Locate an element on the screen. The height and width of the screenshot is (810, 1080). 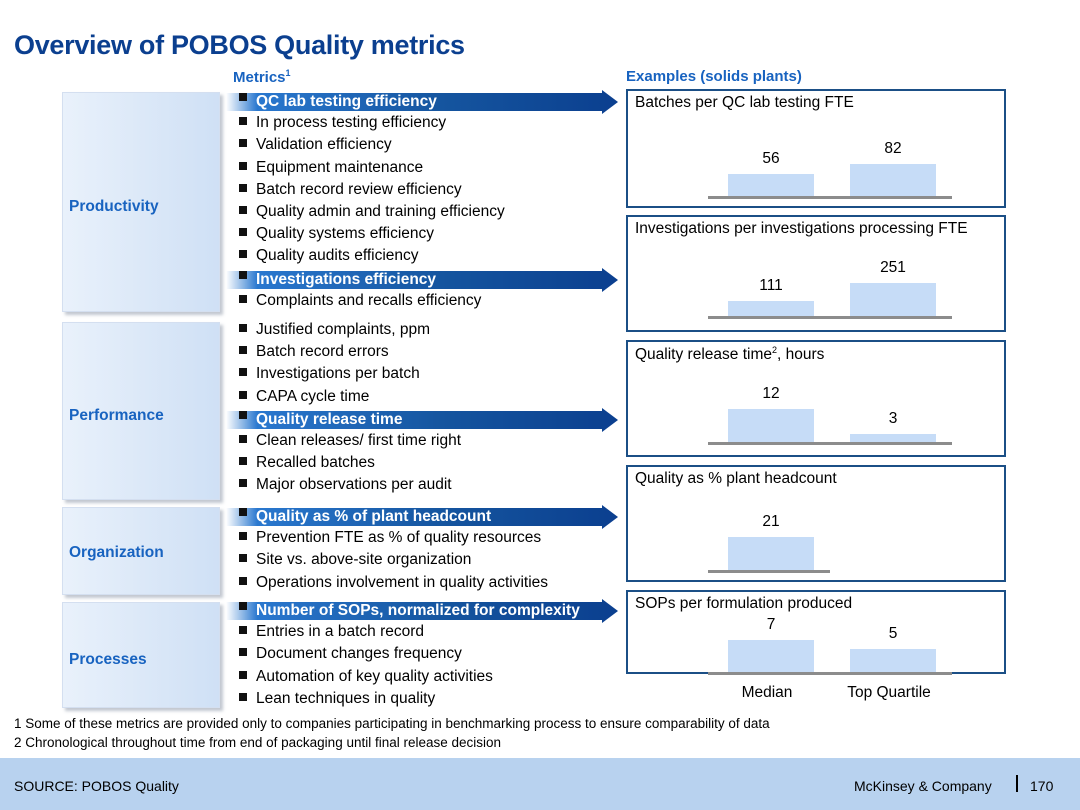
examples-header: Examples (solids plants) is located at coordinates (714, 76).